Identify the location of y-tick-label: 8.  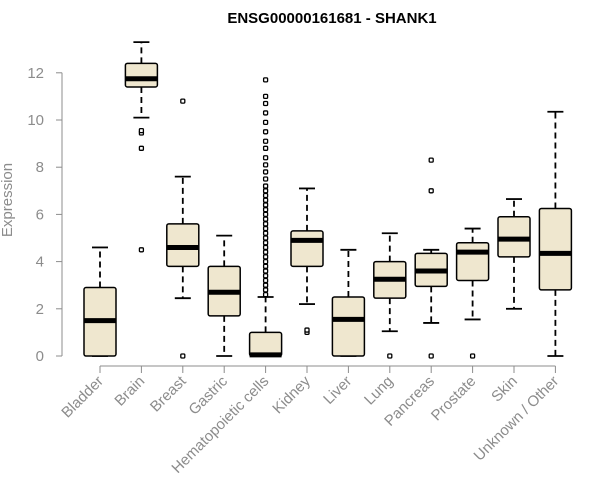
(40, 167).